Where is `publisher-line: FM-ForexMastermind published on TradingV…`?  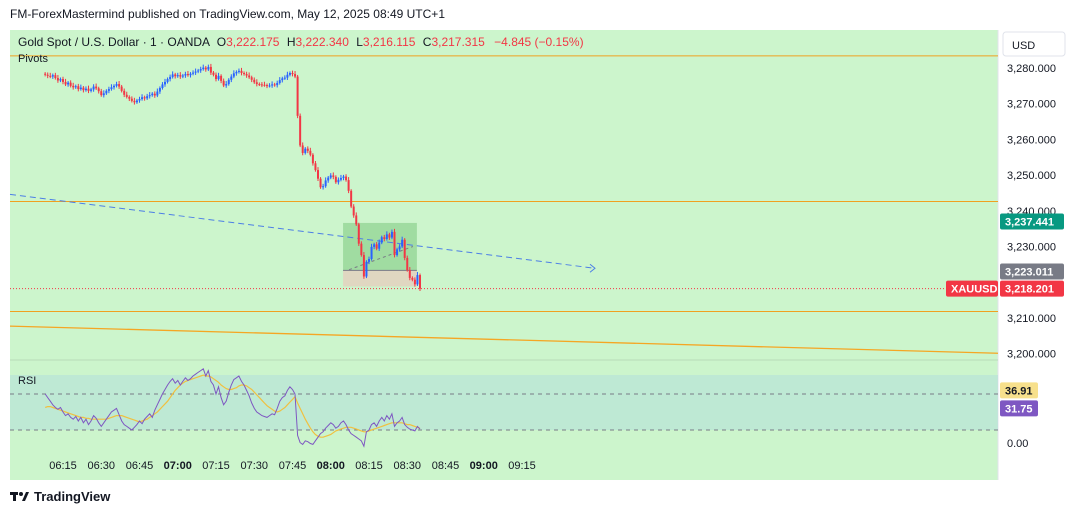
publisher-line: FM-ForexMastermind published on TradingV… is located at coordinates (227, 14).